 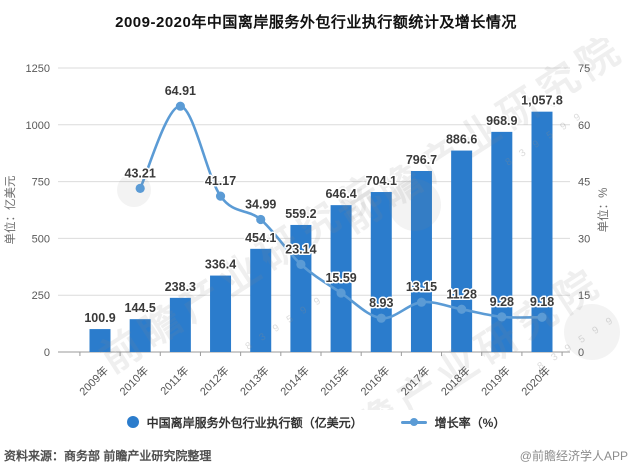 I want to click on bar-2017年, so click(x=421, y=261).